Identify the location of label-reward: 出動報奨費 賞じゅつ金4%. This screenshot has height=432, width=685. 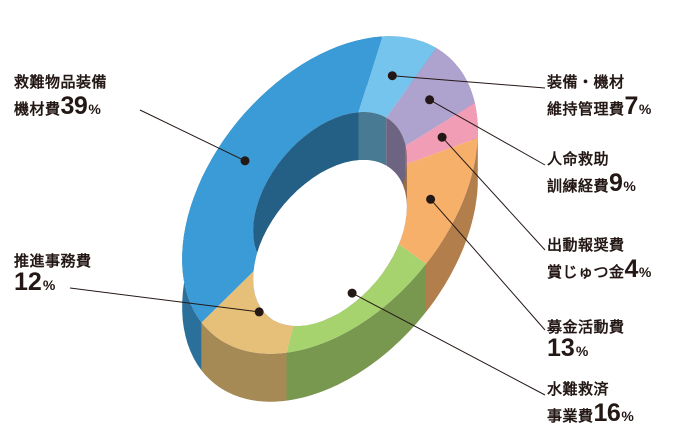
(599, 260).